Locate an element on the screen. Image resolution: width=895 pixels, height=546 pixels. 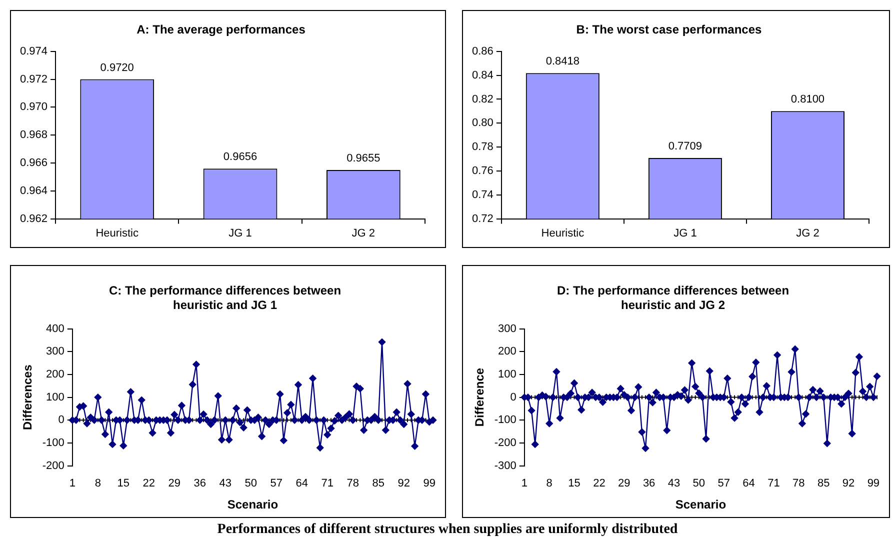
y-tick-label: 0.86 is located at coordinates (483, 51).